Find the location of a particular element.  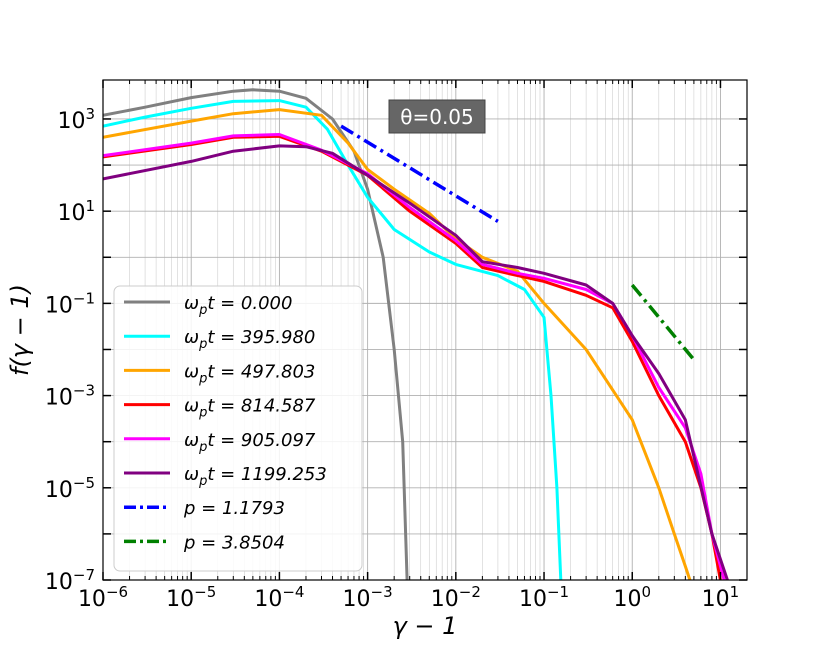

y-tick-label: 10⁻¹ is located at coordinates (70, 303).